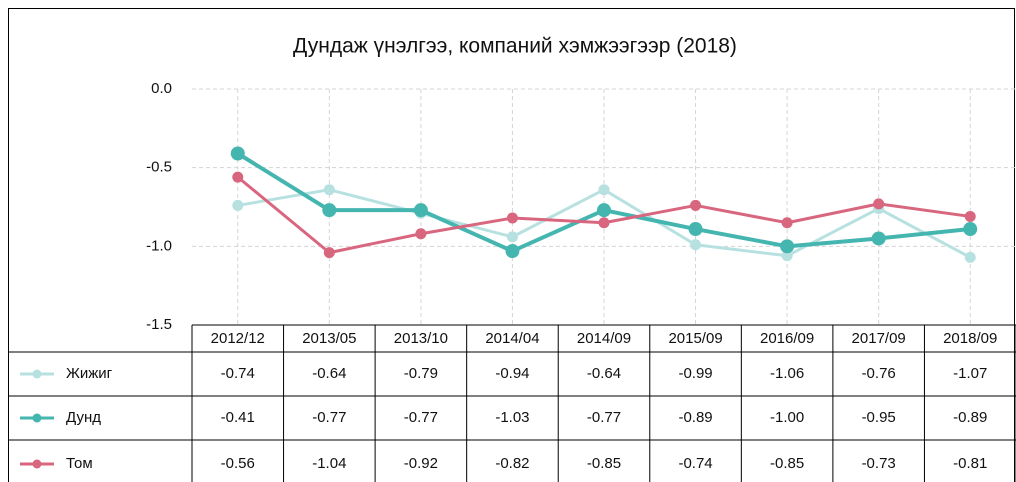 Image resolution: width=1016 pixels, height=482 pixels. Describe the element at coordinates (512, 417) in the screenshot. I see `table-value: -1.03` at that location.